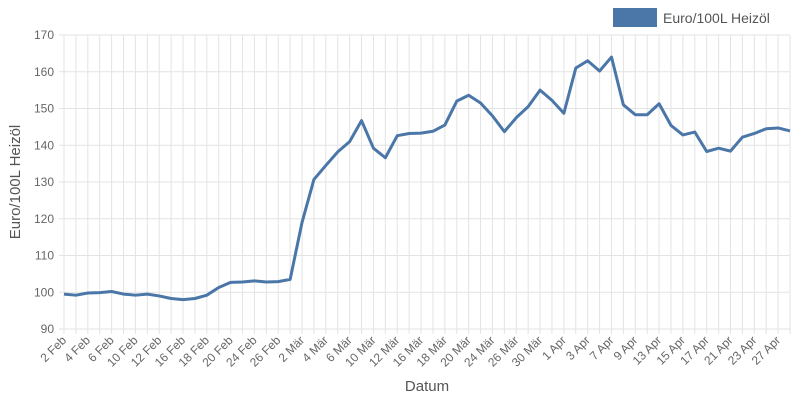  What do you see at coordinates (77, 349) in the screenshot?
I see `x-tick-label: 4 Feb` at bounding box center [77, 349].